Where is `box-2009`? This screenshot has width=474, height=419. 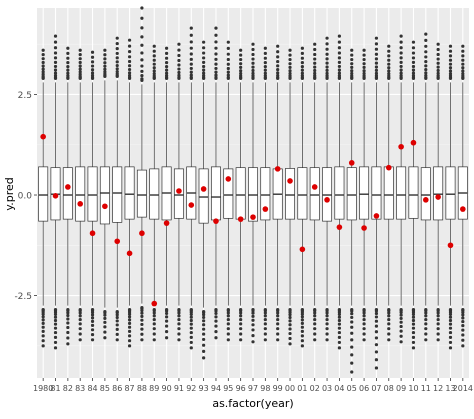
box-2009 is located at coordinates (401, 189).